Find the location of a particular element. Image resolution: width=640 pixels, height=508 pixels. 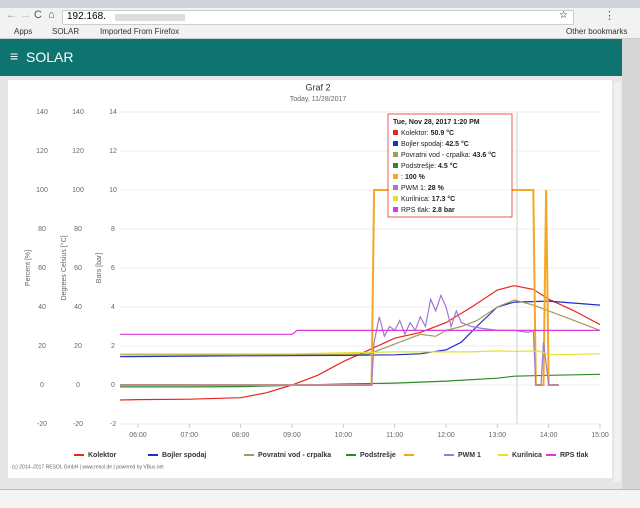

tooltip-value: 42.5 °C is located at coordinates (456, 144).